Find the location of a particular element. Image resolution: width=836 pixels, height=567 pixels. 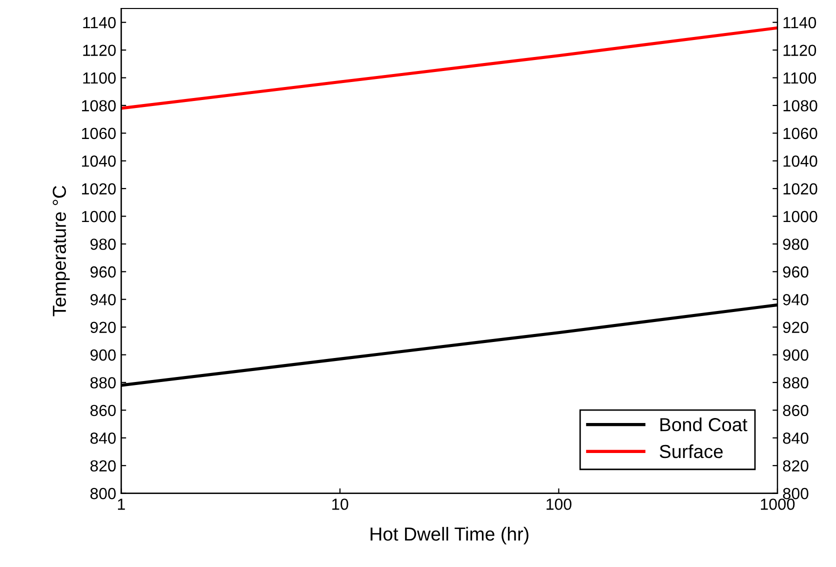

y2-tick-label: 980 is located at coordinates (795, 244).